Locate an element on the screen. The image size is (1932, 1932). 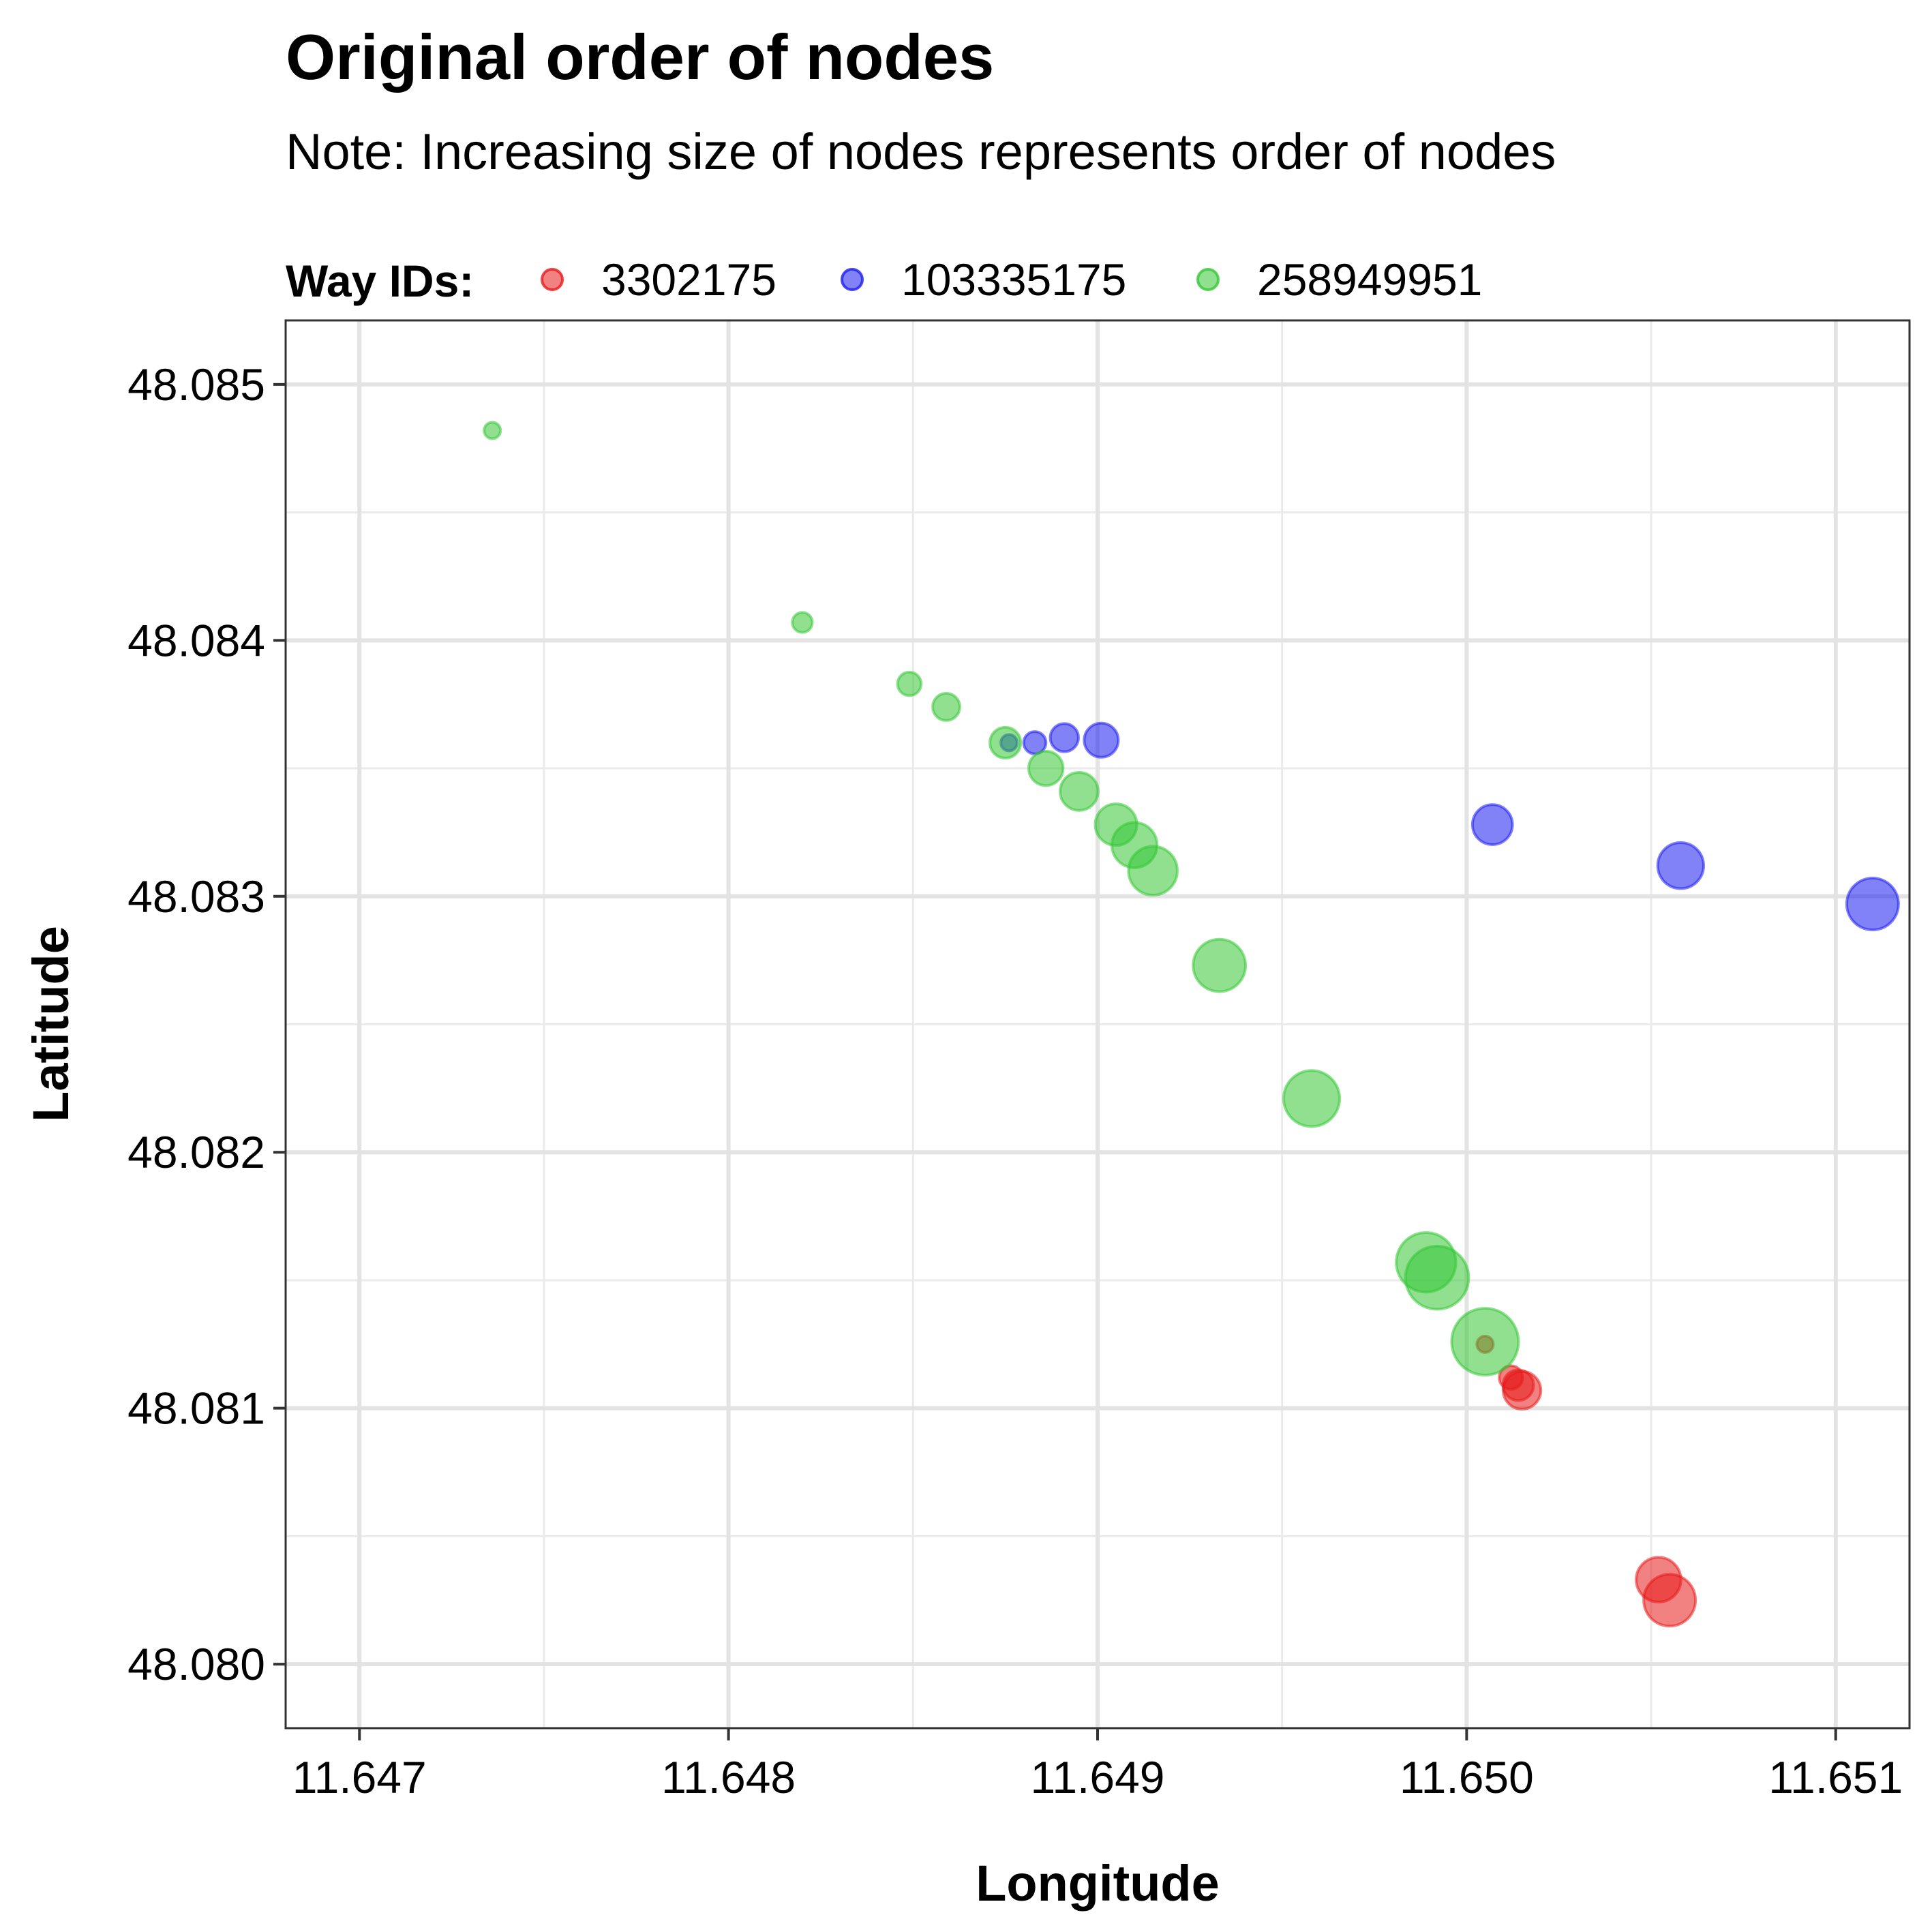
legend-label: 3302175 is located at coordinates (688, 279).